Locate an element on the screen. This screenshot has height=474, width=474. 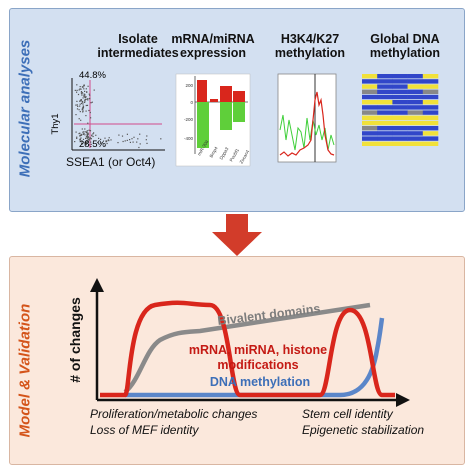
facs-pct-bottom: 28.5% is located at coordinates (92, 144).